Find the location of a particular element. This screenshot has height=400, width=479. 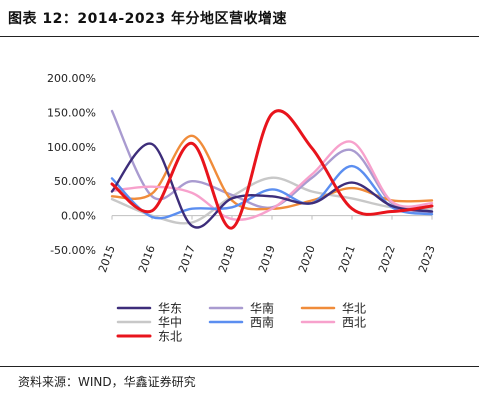

x-tick-label: 2021 is located at coordinates (347, 259).